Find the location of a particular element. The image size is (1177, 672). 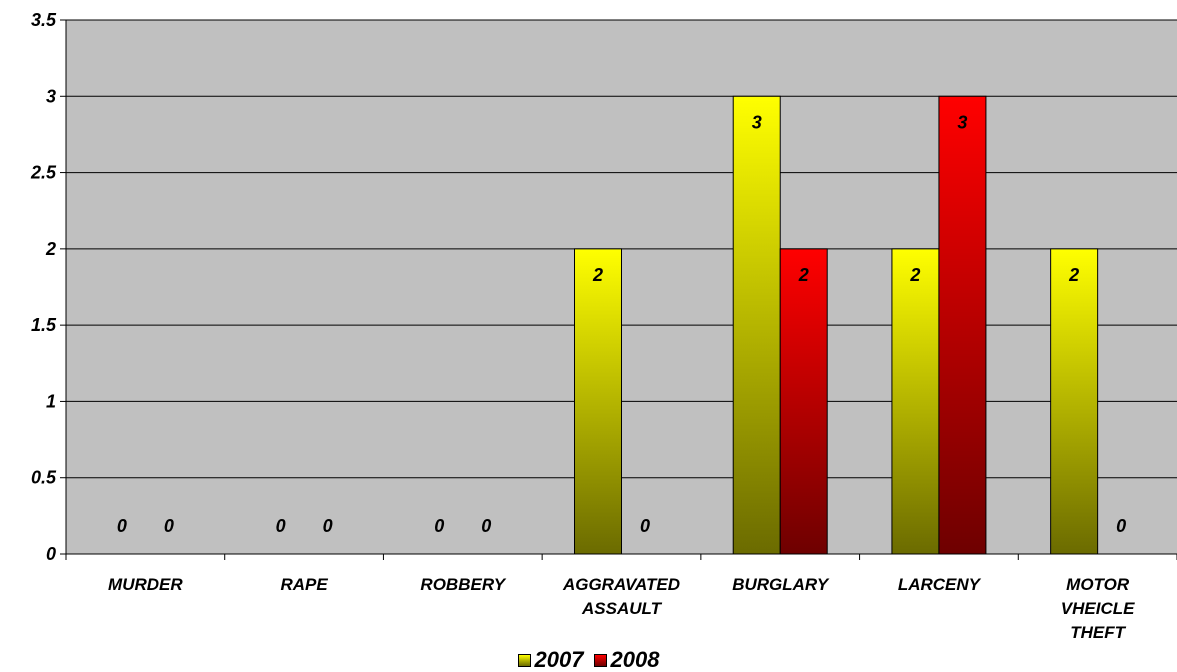

legend-label-2008: 2008 is located at coordinates (635, 659).